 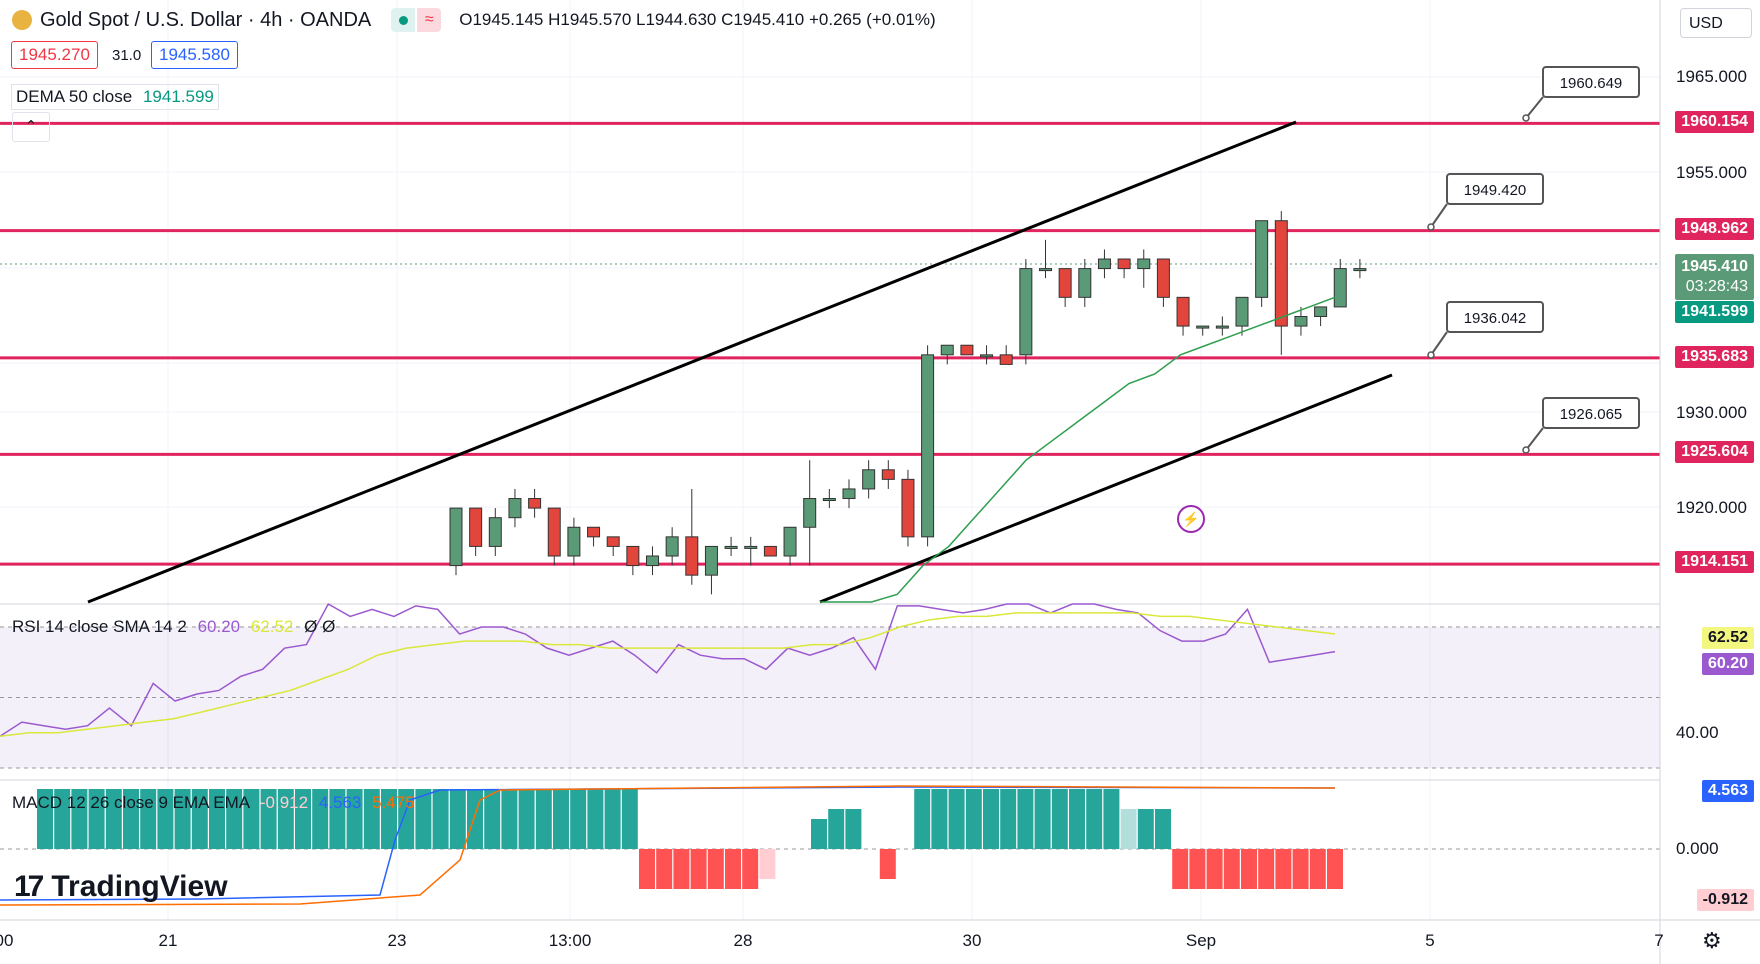 I want to click on price-tick: 1955.000, so click(x=1711, y=172).